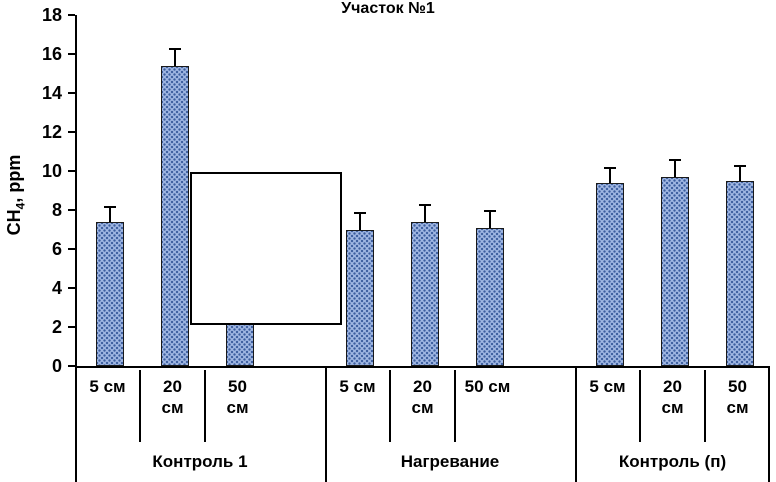  Describe the element at coordinates (388, 8) in the screenshot. I see `chart-title: Участок №1` at that location.